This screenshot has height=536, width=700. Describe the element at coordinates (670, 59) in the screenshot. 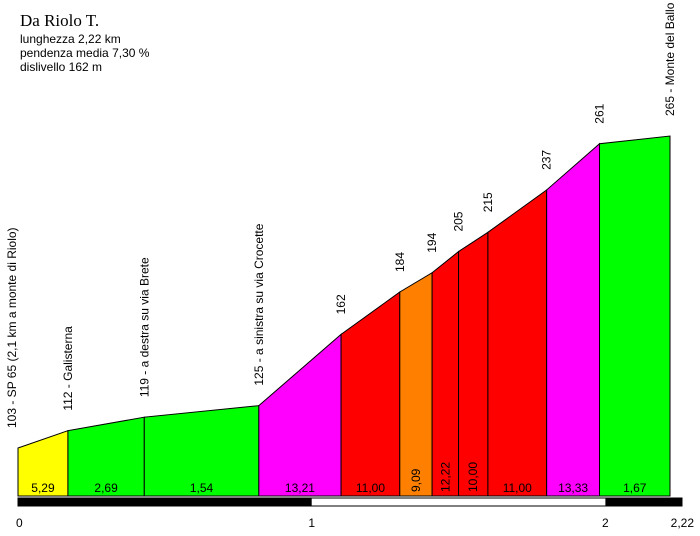

I see `elevation-point-label: 265 - Monte del Ballo` at that location.